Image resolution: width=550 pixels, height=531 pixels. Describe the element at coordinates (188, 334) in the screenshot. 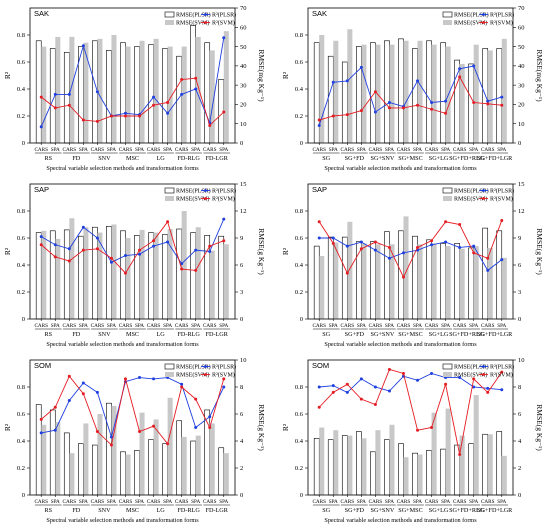

I see `group-label: FD-RLG` at that location.